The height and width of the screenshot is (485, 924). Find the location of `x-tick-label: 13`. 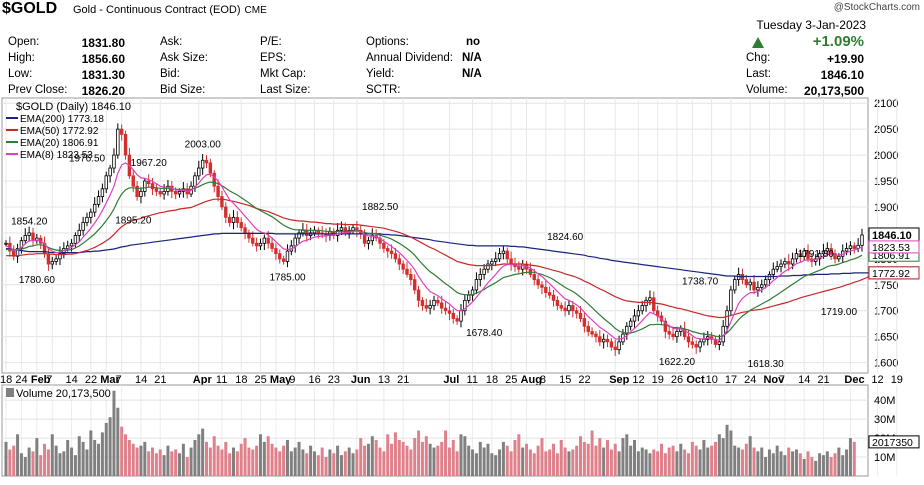

x-tick-label: 13 is located at coordinates (384, 380).